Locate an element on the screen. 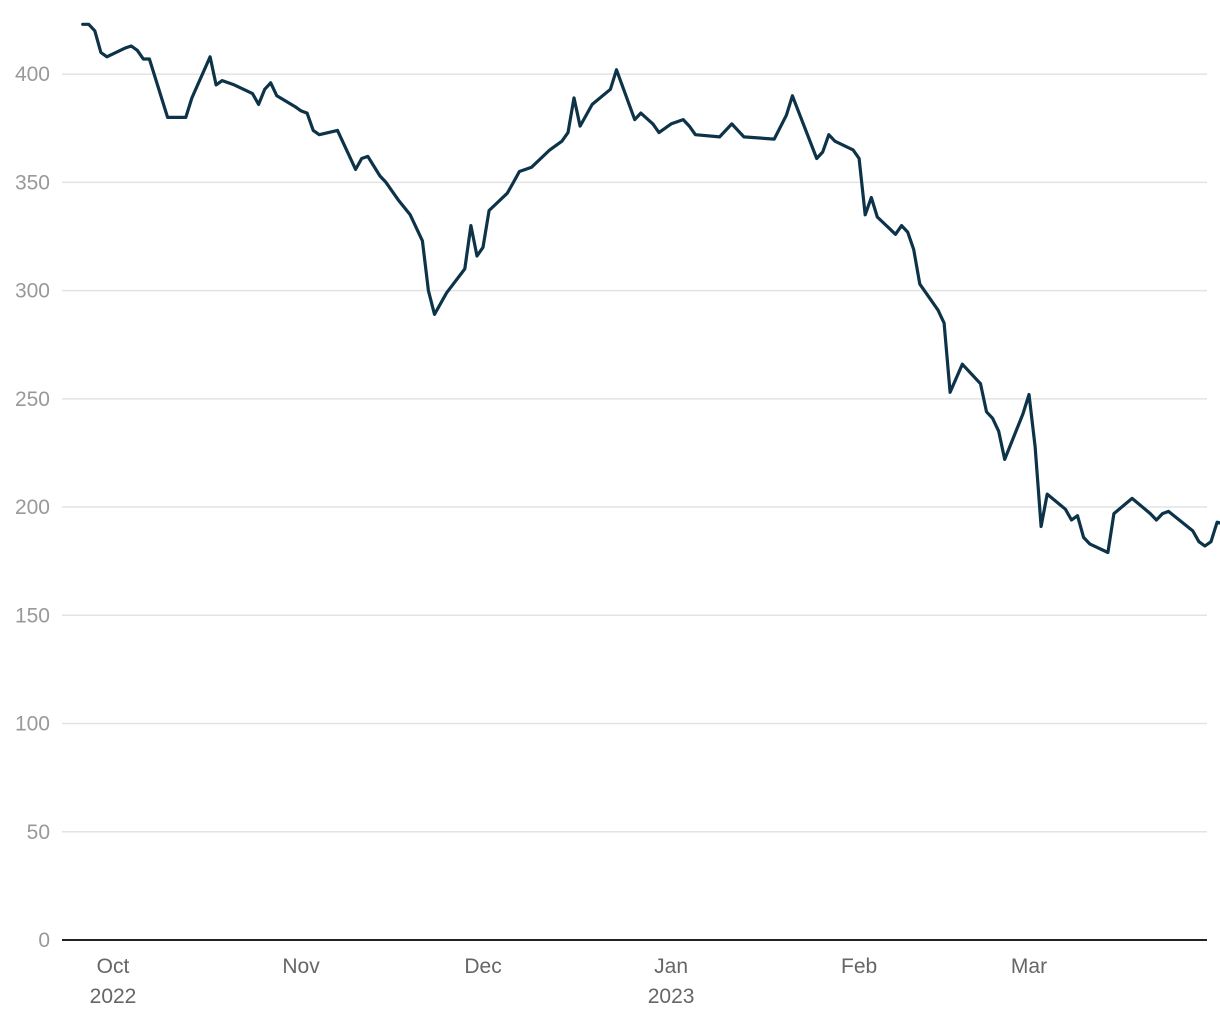 The image size is (1220, 1020). y-axis-ticks: 0 50 100 150 200 250 300 350 400 is located at coordinates (32, 507).